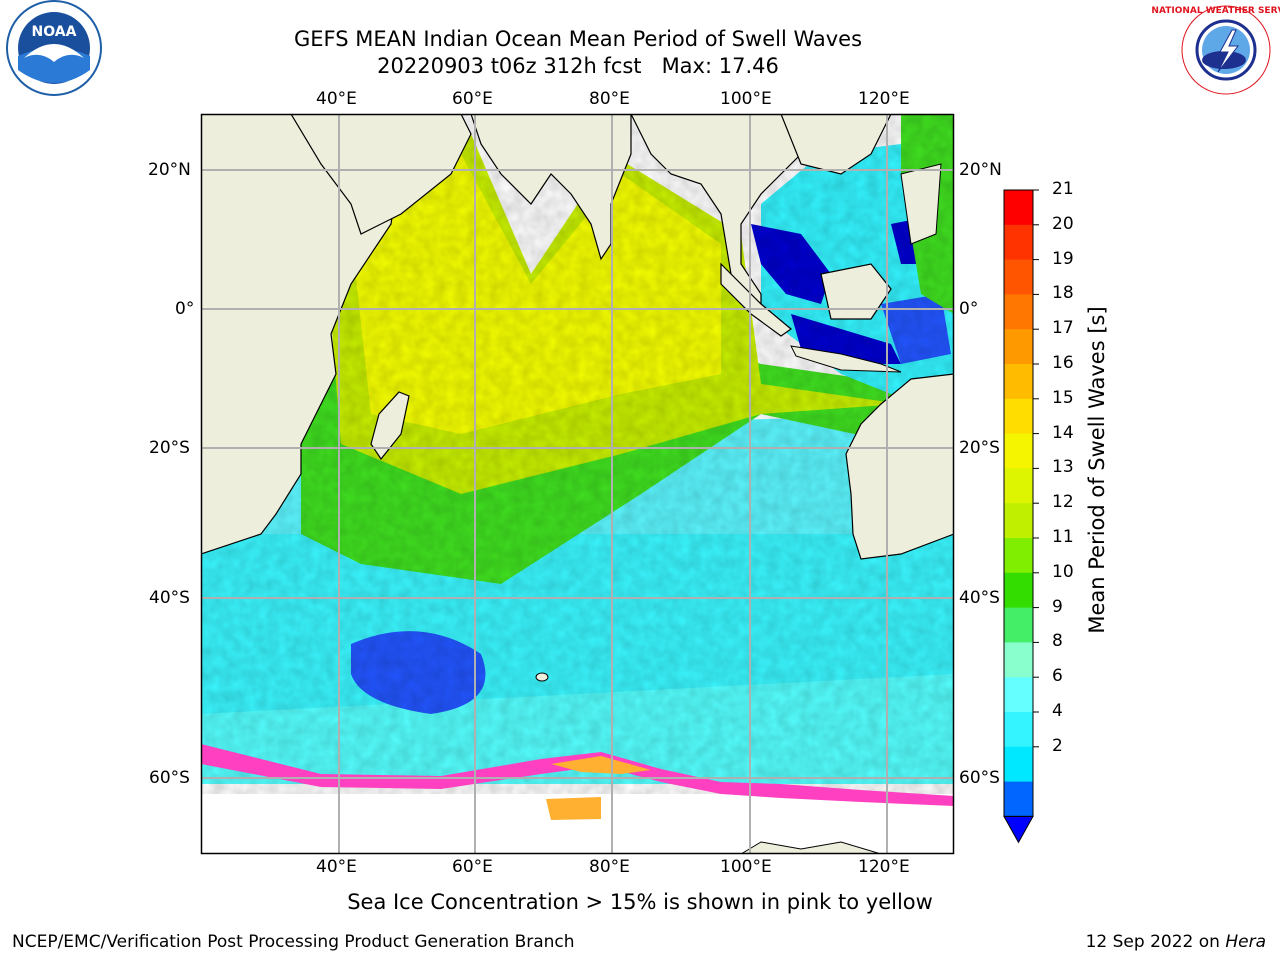 The height and width of the screenshot is (960, 1280). Describe the element at coordinates (1063, 432) in the screenshot. I see `colorbar-tick-label: 14` at that location.